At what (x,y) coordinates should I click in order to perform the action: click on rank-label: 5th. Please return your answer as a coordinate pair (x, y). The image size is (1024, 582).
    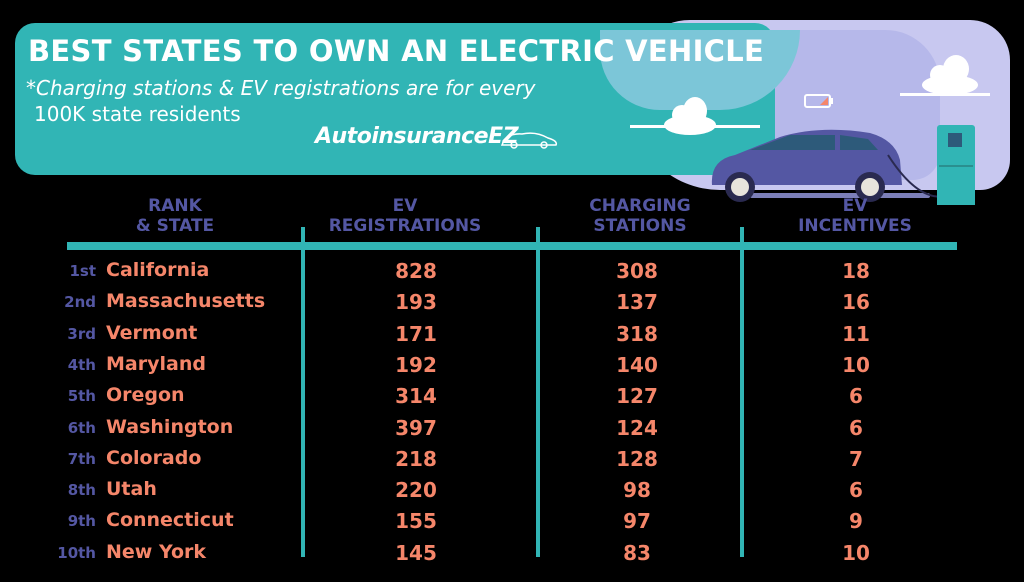
    Looking at the image, I should click on (81, 396).